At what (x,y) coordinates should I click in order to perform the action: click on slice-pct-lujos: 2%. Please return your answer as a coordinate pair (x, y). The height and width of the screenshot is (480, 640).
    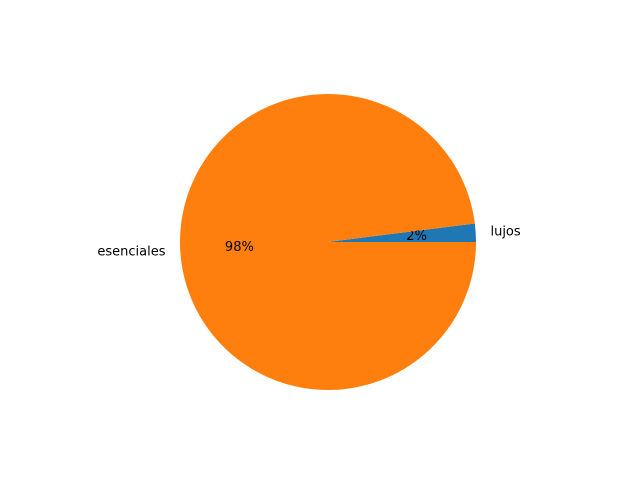
    Looking at the image, I should click on (416, 236).